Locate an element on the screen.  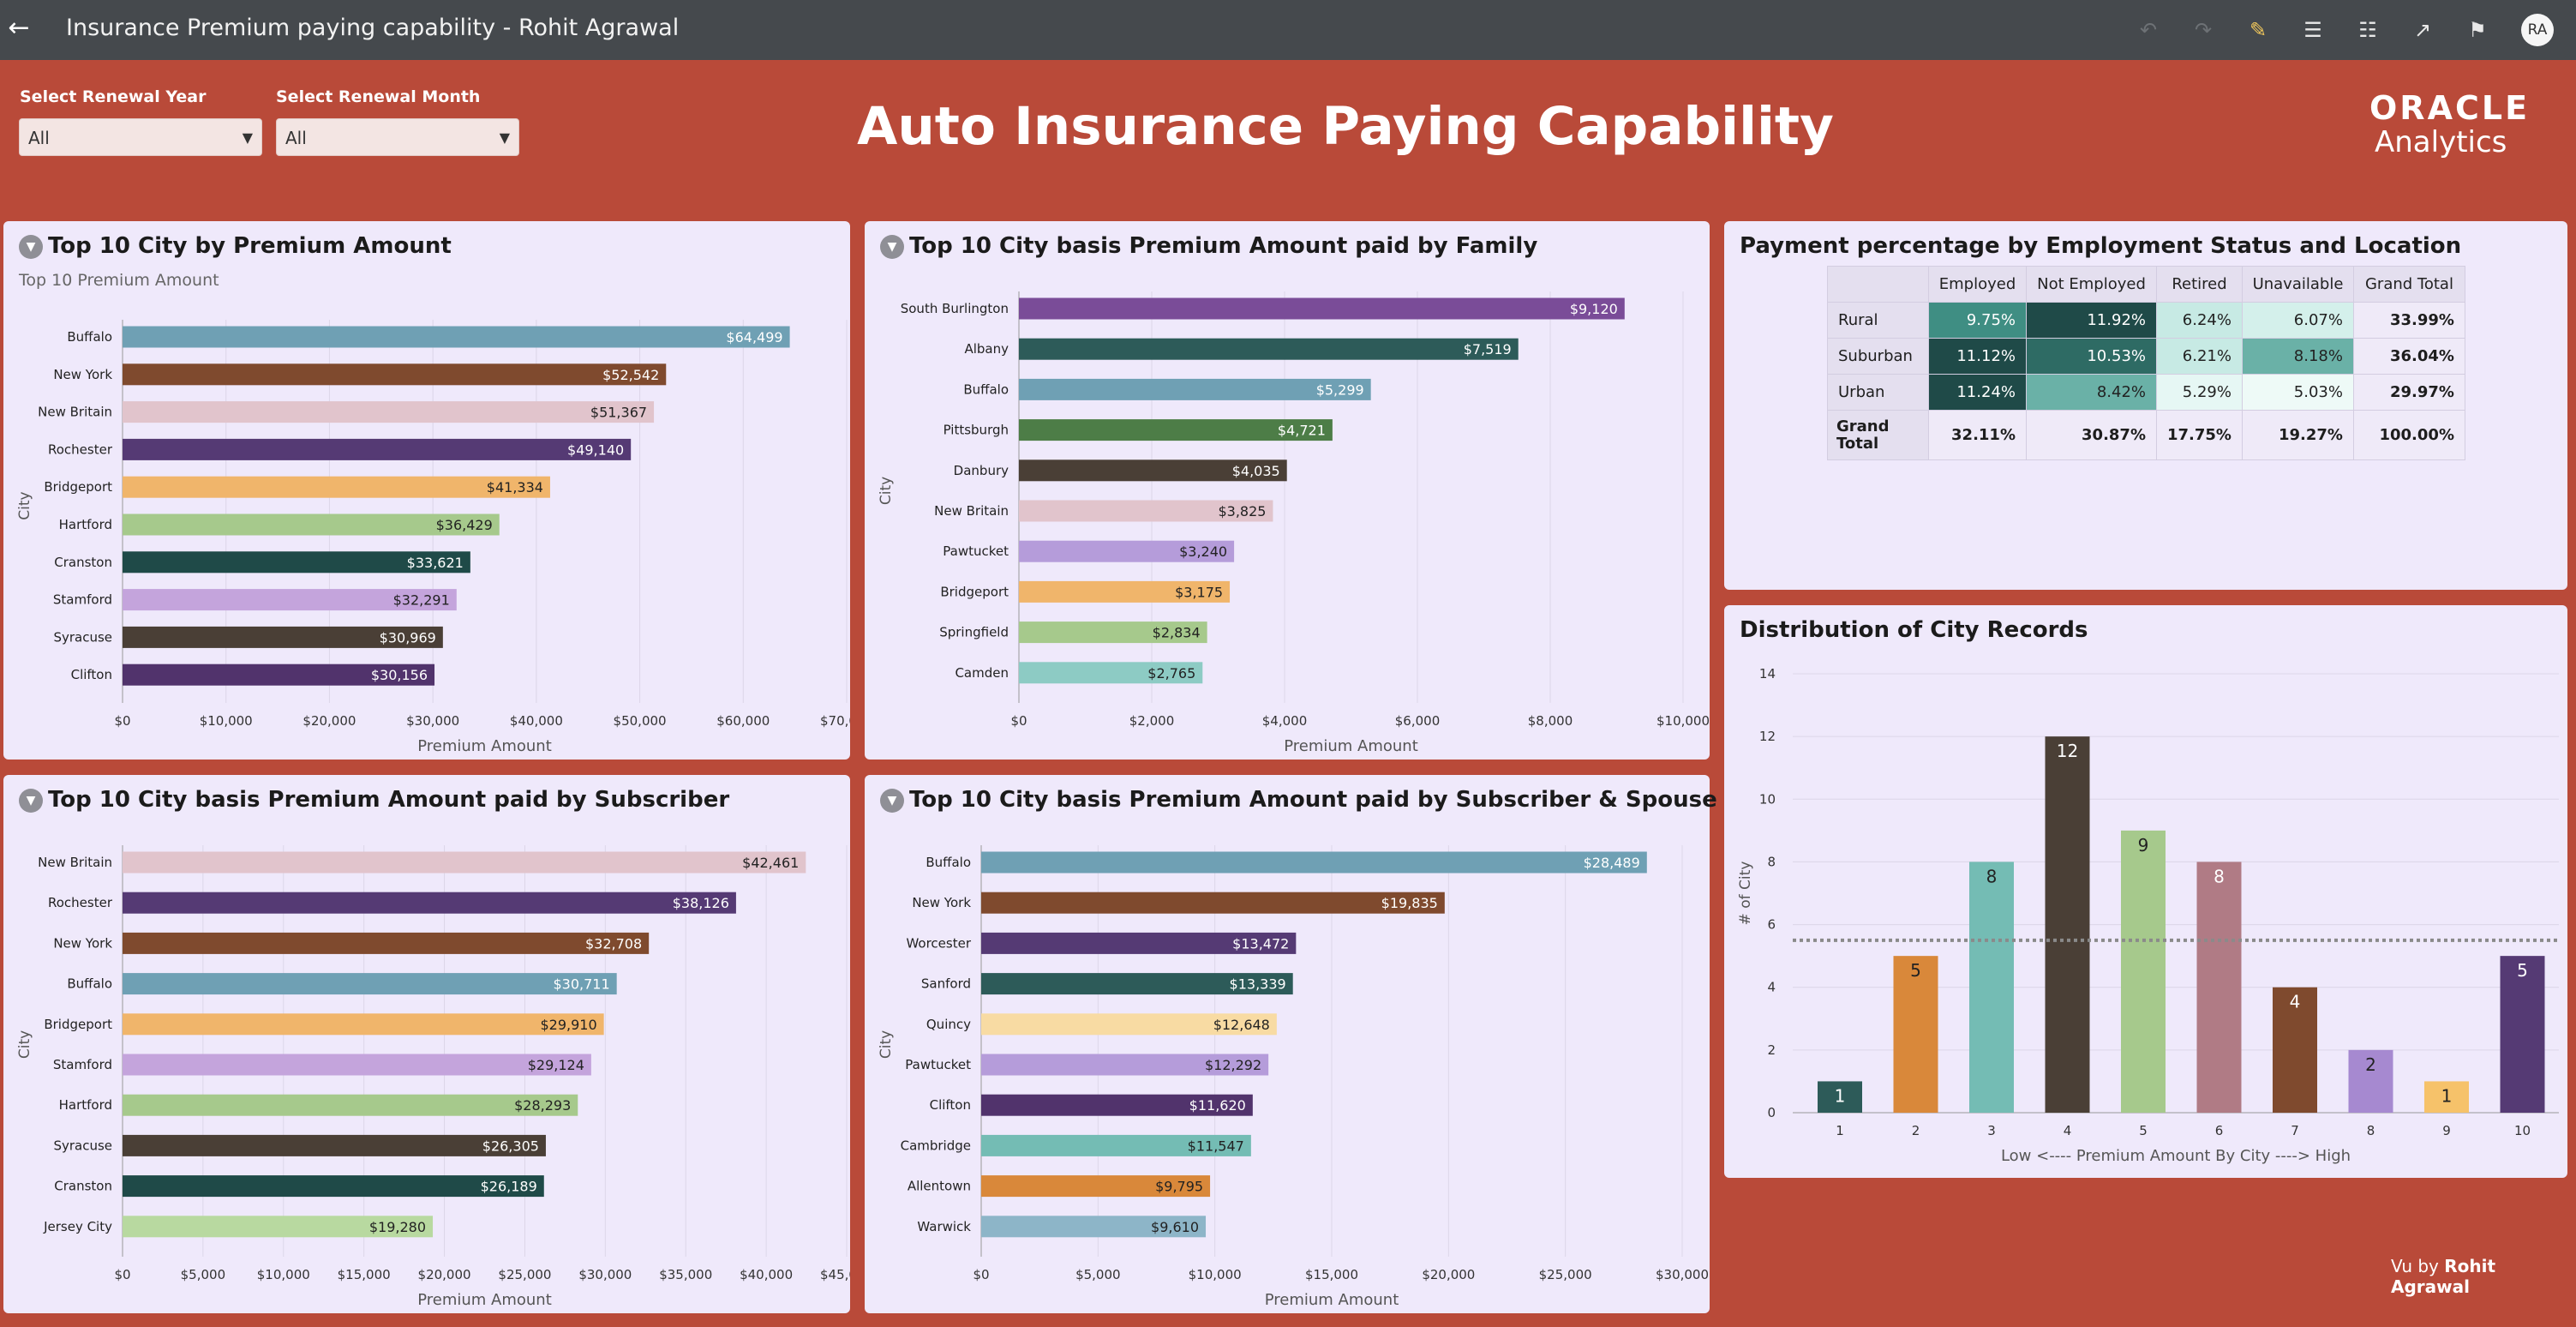
data-label: 4 is located at coordinates (2295, 1002).